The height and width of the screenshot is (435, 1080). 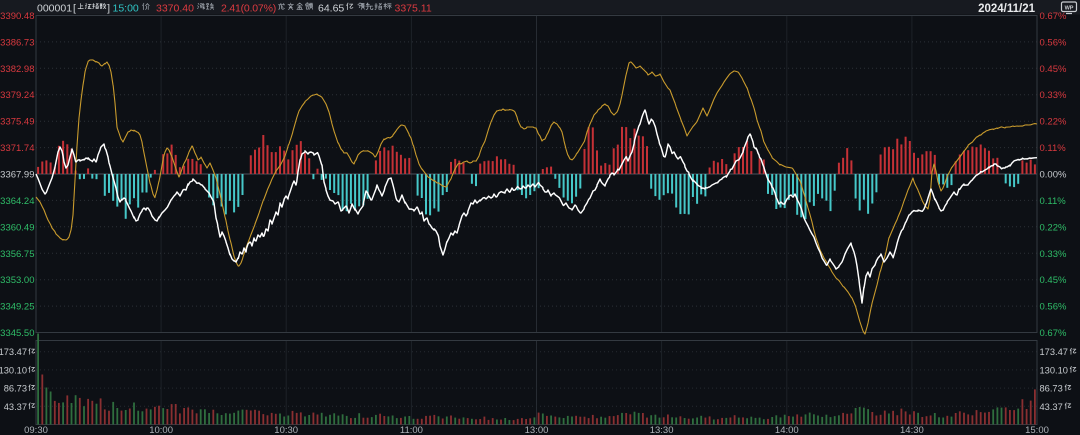 I want to click on svg-text: 3345.50, so click(x=17, y=333).